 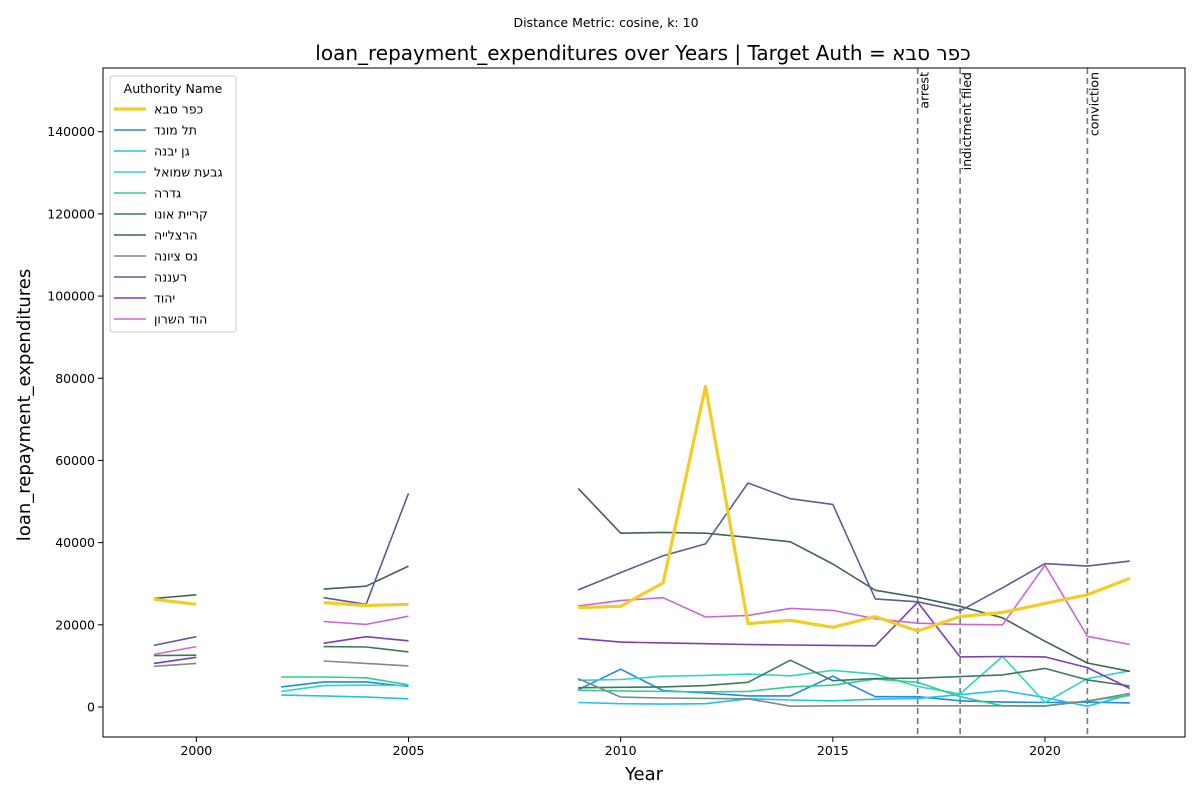 I want to click on event-markers: arrest indictment filed conviction, so click(x=1009, y=402).